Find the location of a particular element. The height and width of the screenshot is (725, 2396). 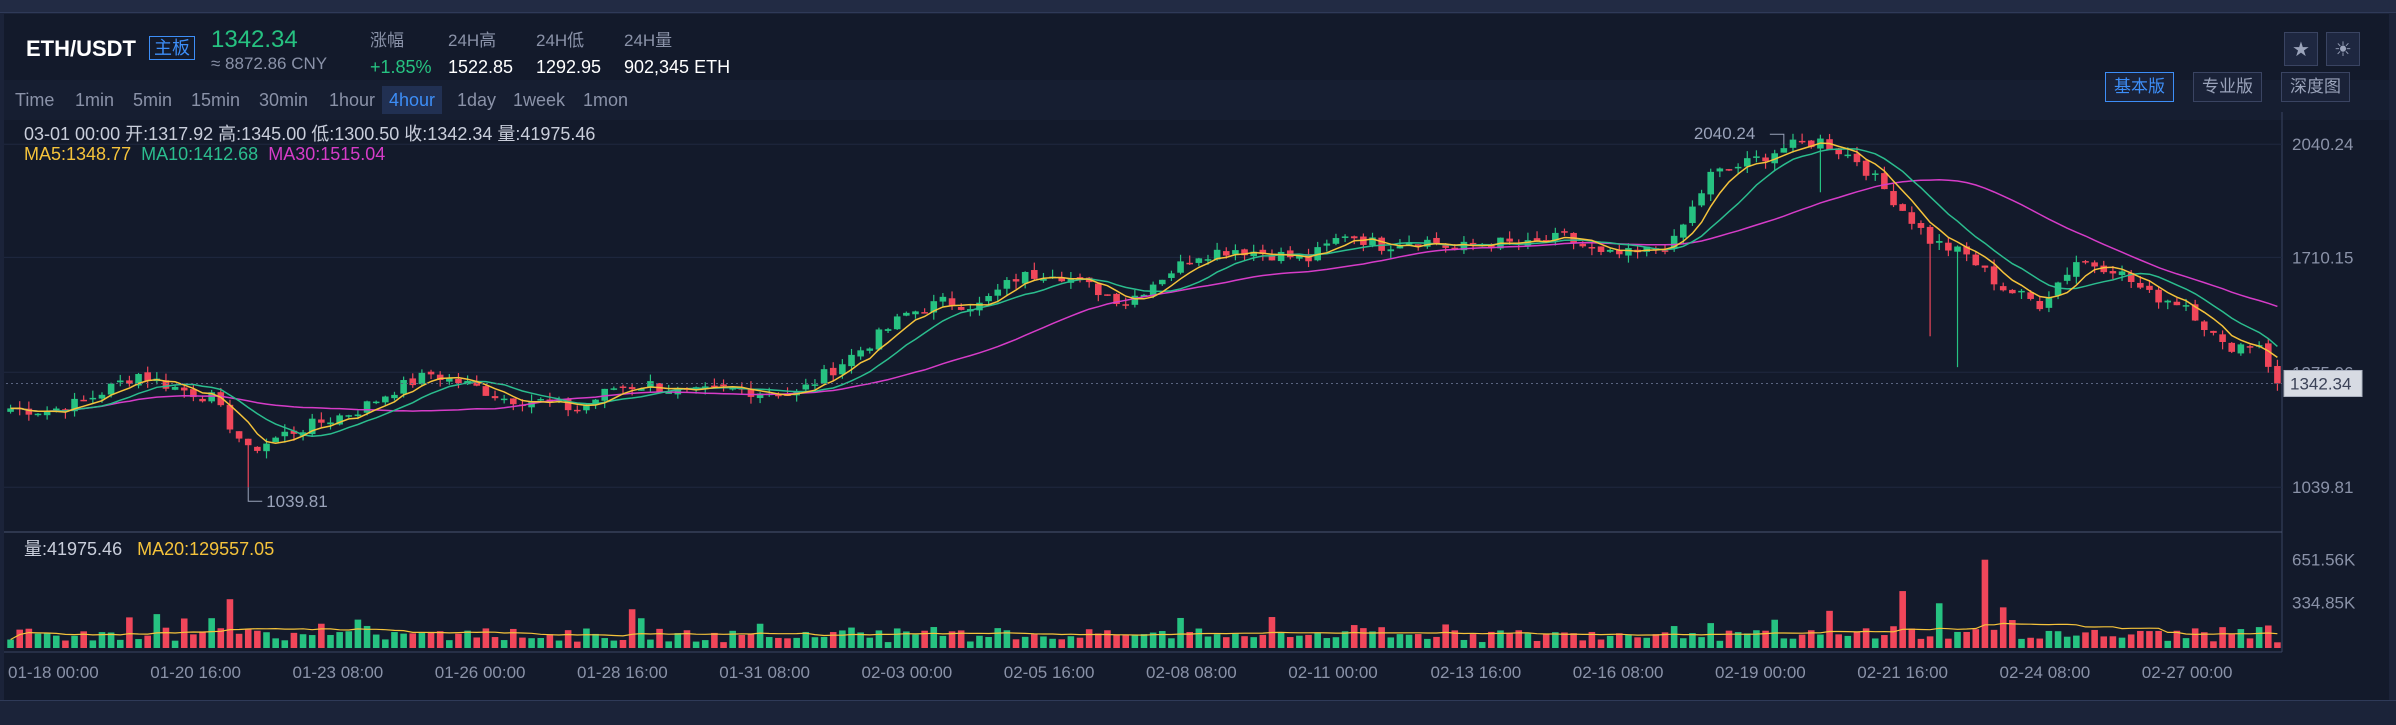

volume-tick-label: 334.85K is located at coordinates (2324, 603).